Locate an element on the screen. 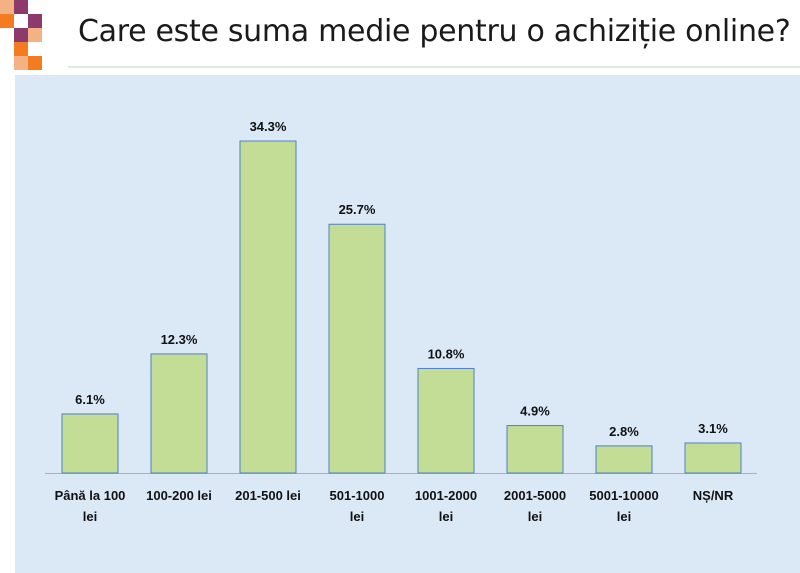 The width and height of the screenshot is (800, 573). corner-decoration is located at coordinates (30, 40).